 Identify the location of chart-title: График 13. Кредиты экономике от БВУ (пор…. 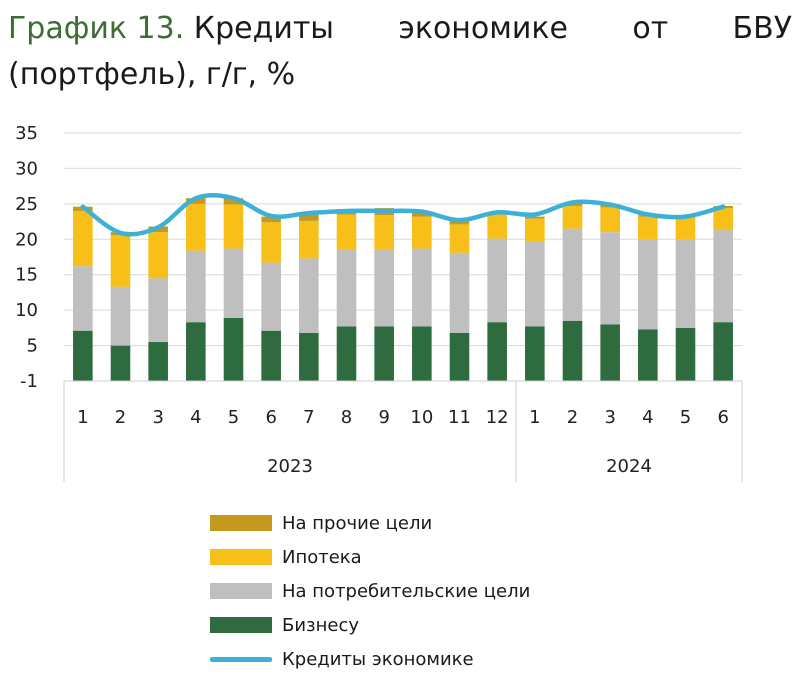
(400, 52).